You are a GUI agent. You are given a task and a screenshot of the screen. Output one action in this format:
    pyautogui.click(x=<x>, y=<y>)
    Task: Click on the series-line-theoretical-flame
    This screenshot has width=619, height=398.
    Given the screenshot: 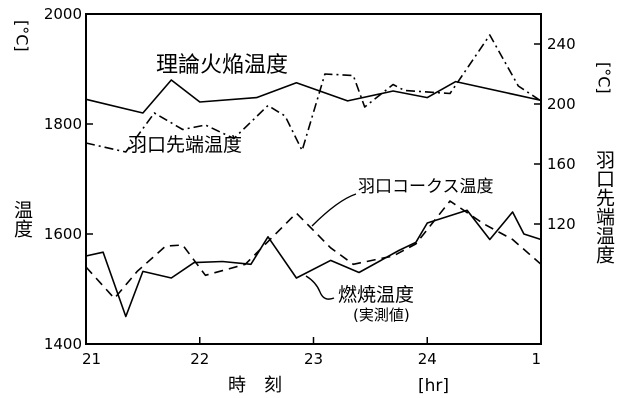 What is the action you would take?
    pyautogui.click(x=313, y=96)
    